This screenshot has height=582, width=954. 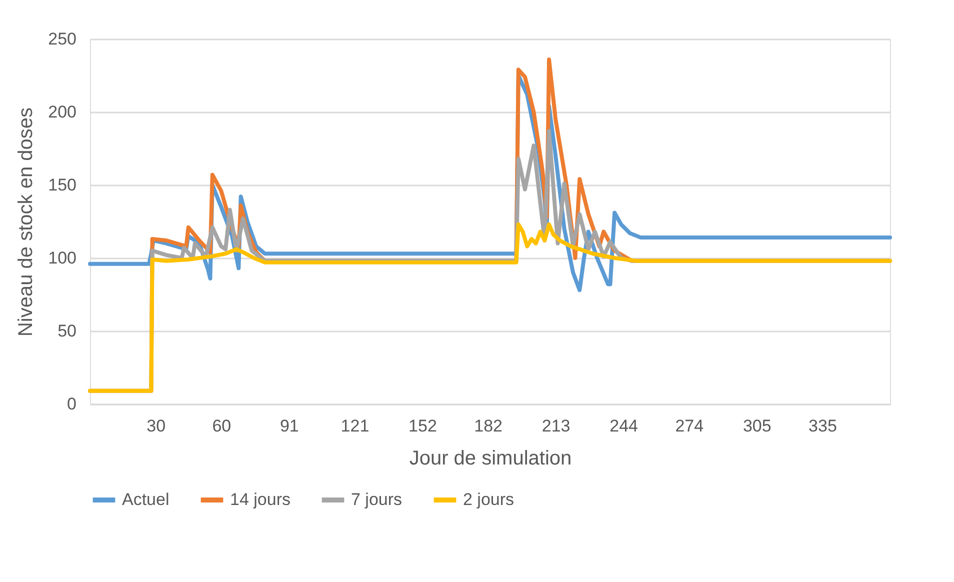 I want to click on y-tick-label: 150, so click(x=62, y=185).